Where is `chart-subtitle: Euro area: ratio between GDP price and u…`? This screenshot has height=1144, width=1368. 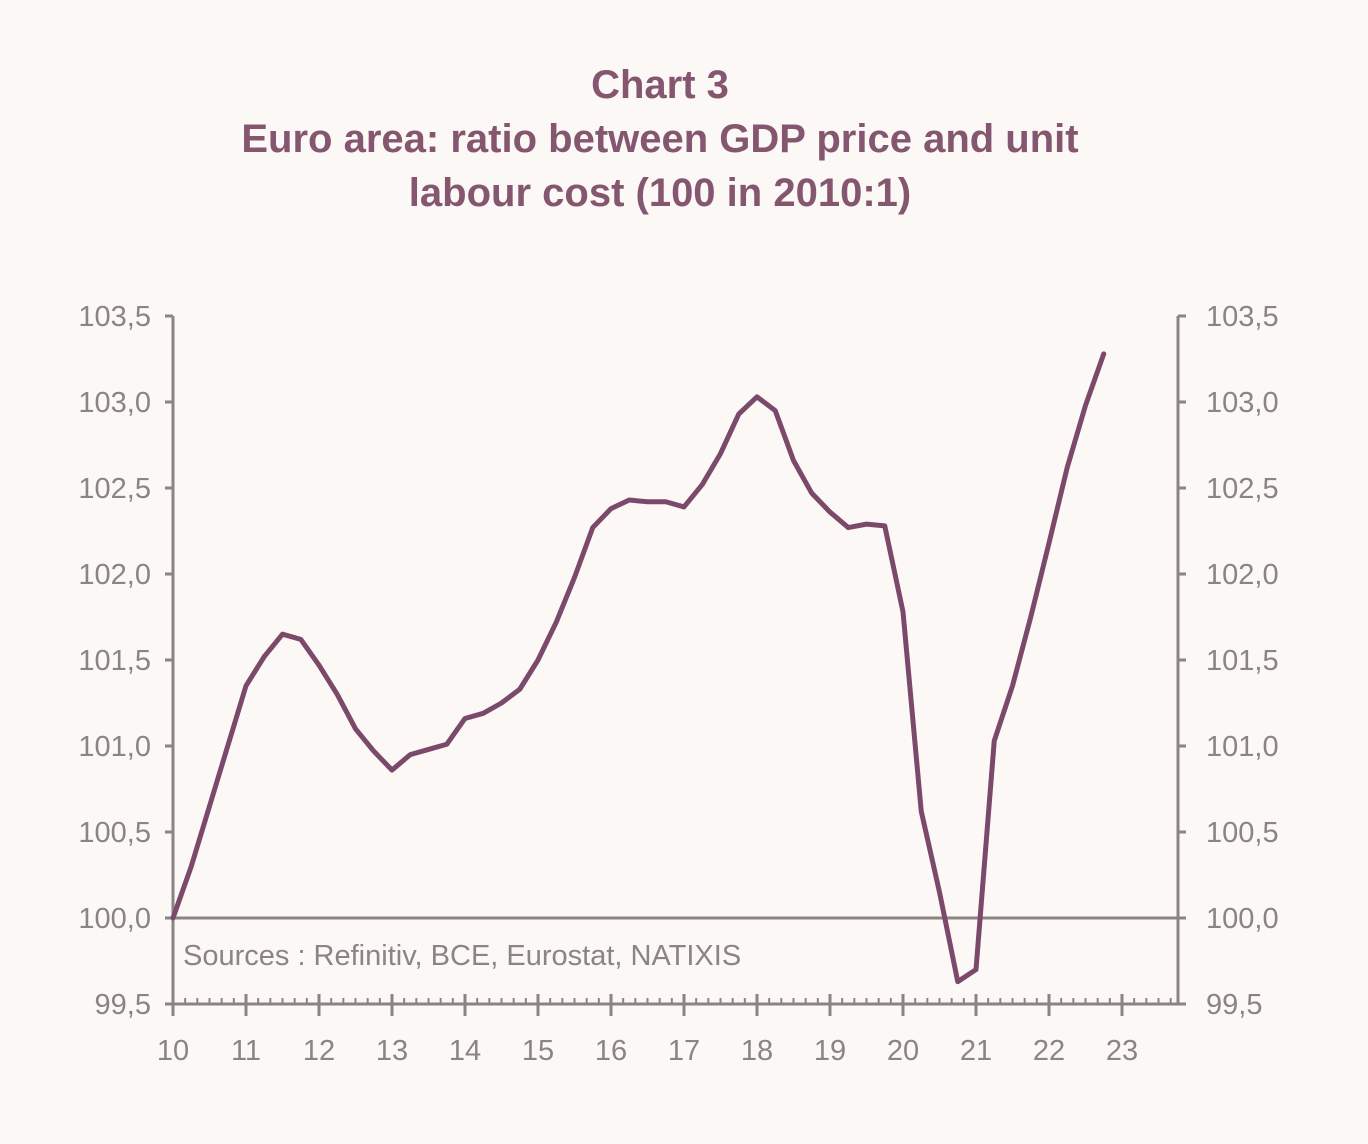 chart-subtitle: Euro area: ratio between GDP price and u… is located at coordinates (660, 166).